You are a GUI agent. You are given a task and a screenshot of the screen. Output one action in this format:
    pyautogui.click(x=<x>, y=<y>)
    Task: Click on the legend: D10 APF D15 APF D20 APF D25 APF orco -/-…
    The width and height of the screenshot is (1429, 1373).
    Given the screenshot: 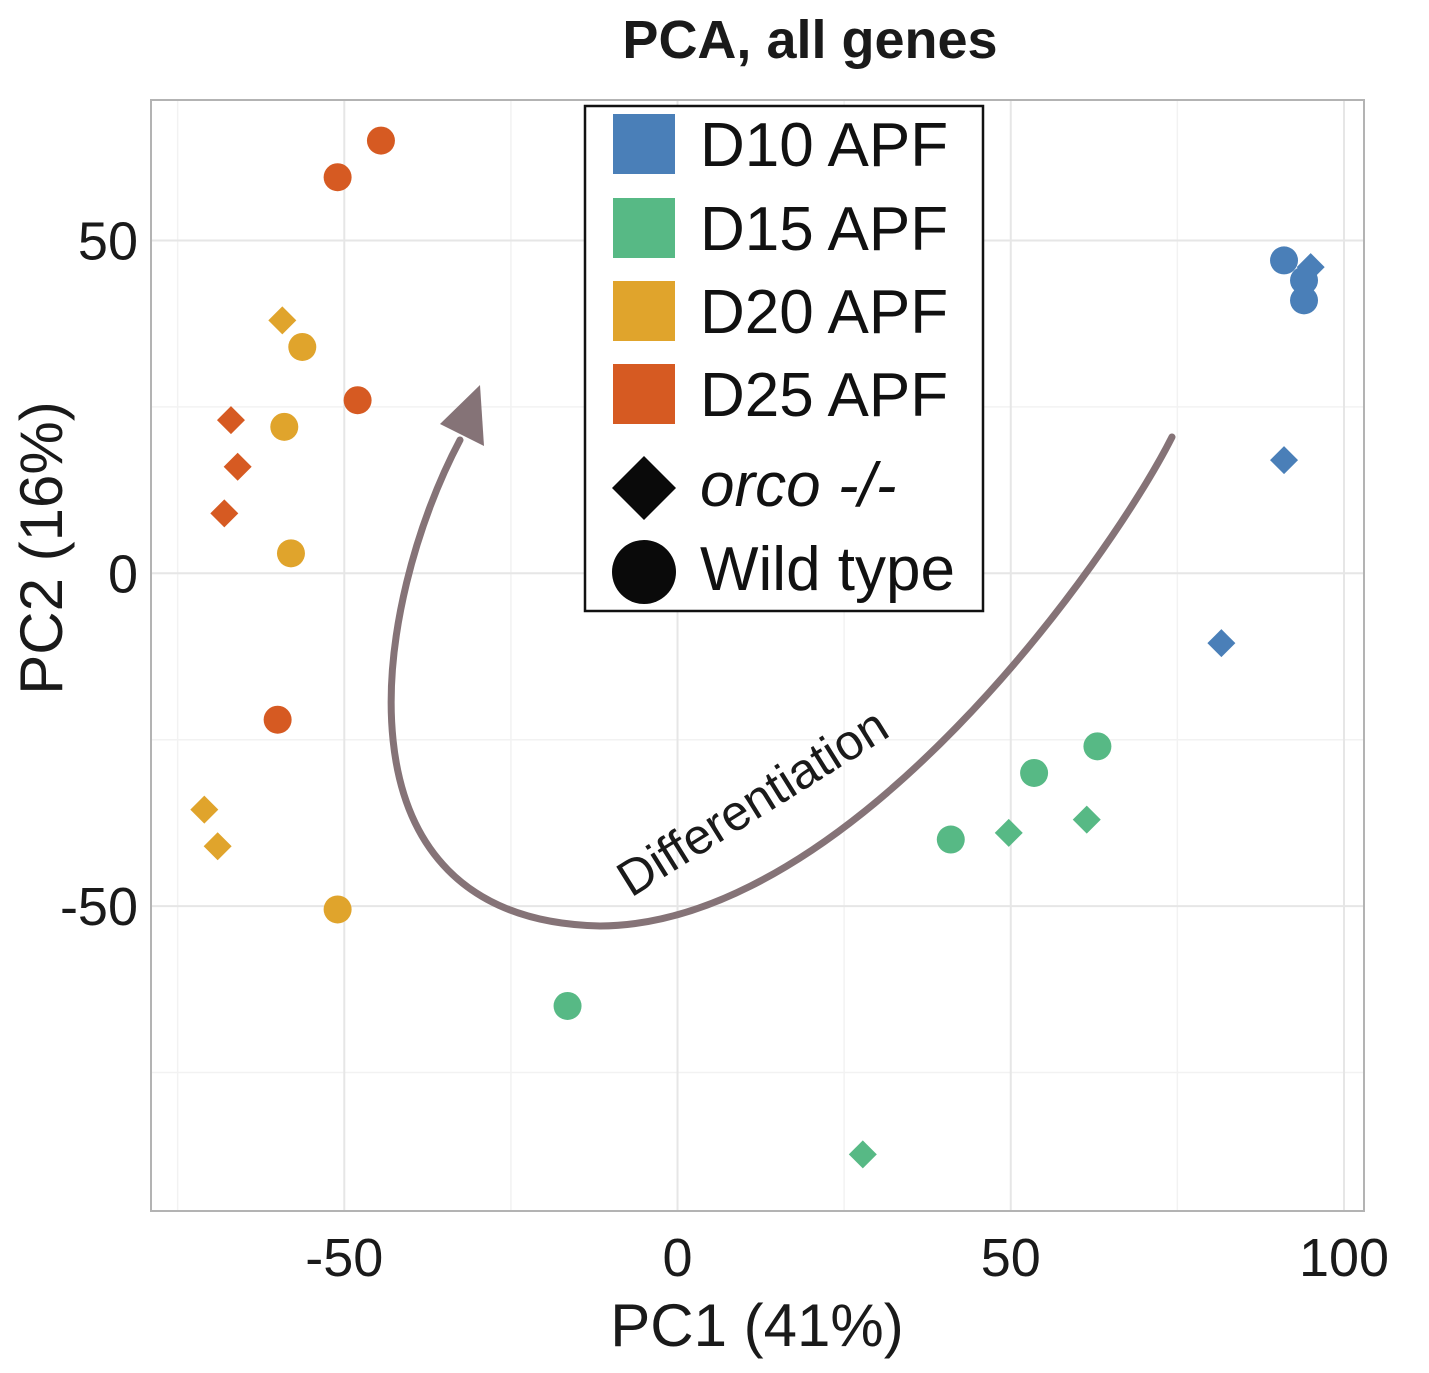 What is the action you would take?
    pyautogui.click(x=784, y=358)
    